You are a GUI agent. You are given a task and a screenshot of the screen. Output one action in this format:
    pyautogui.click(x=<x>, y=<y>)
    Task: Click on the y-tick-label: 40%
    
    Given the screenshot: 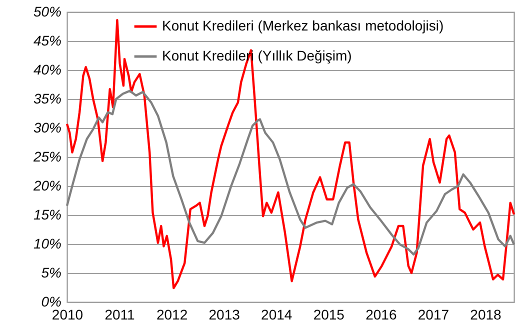 What is the action you would take?
    pyautogui.click(x=47, y=70)
    